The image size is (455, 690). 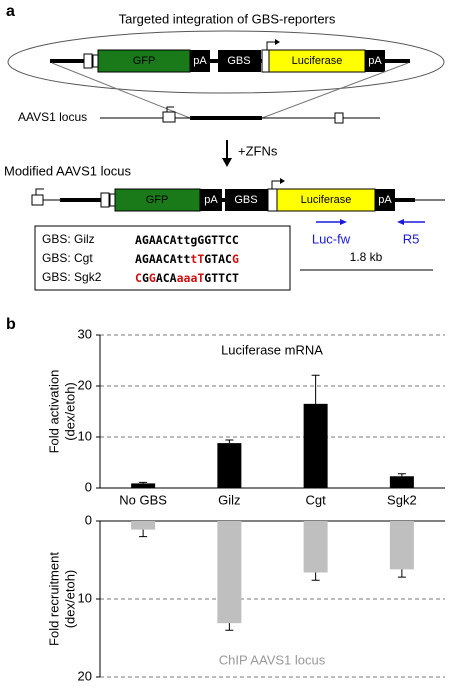 What do you see at coordinates (402, 499) in the screenshot?
I see `x-tick-label: Sgk2` at bounding box center [402, 499].